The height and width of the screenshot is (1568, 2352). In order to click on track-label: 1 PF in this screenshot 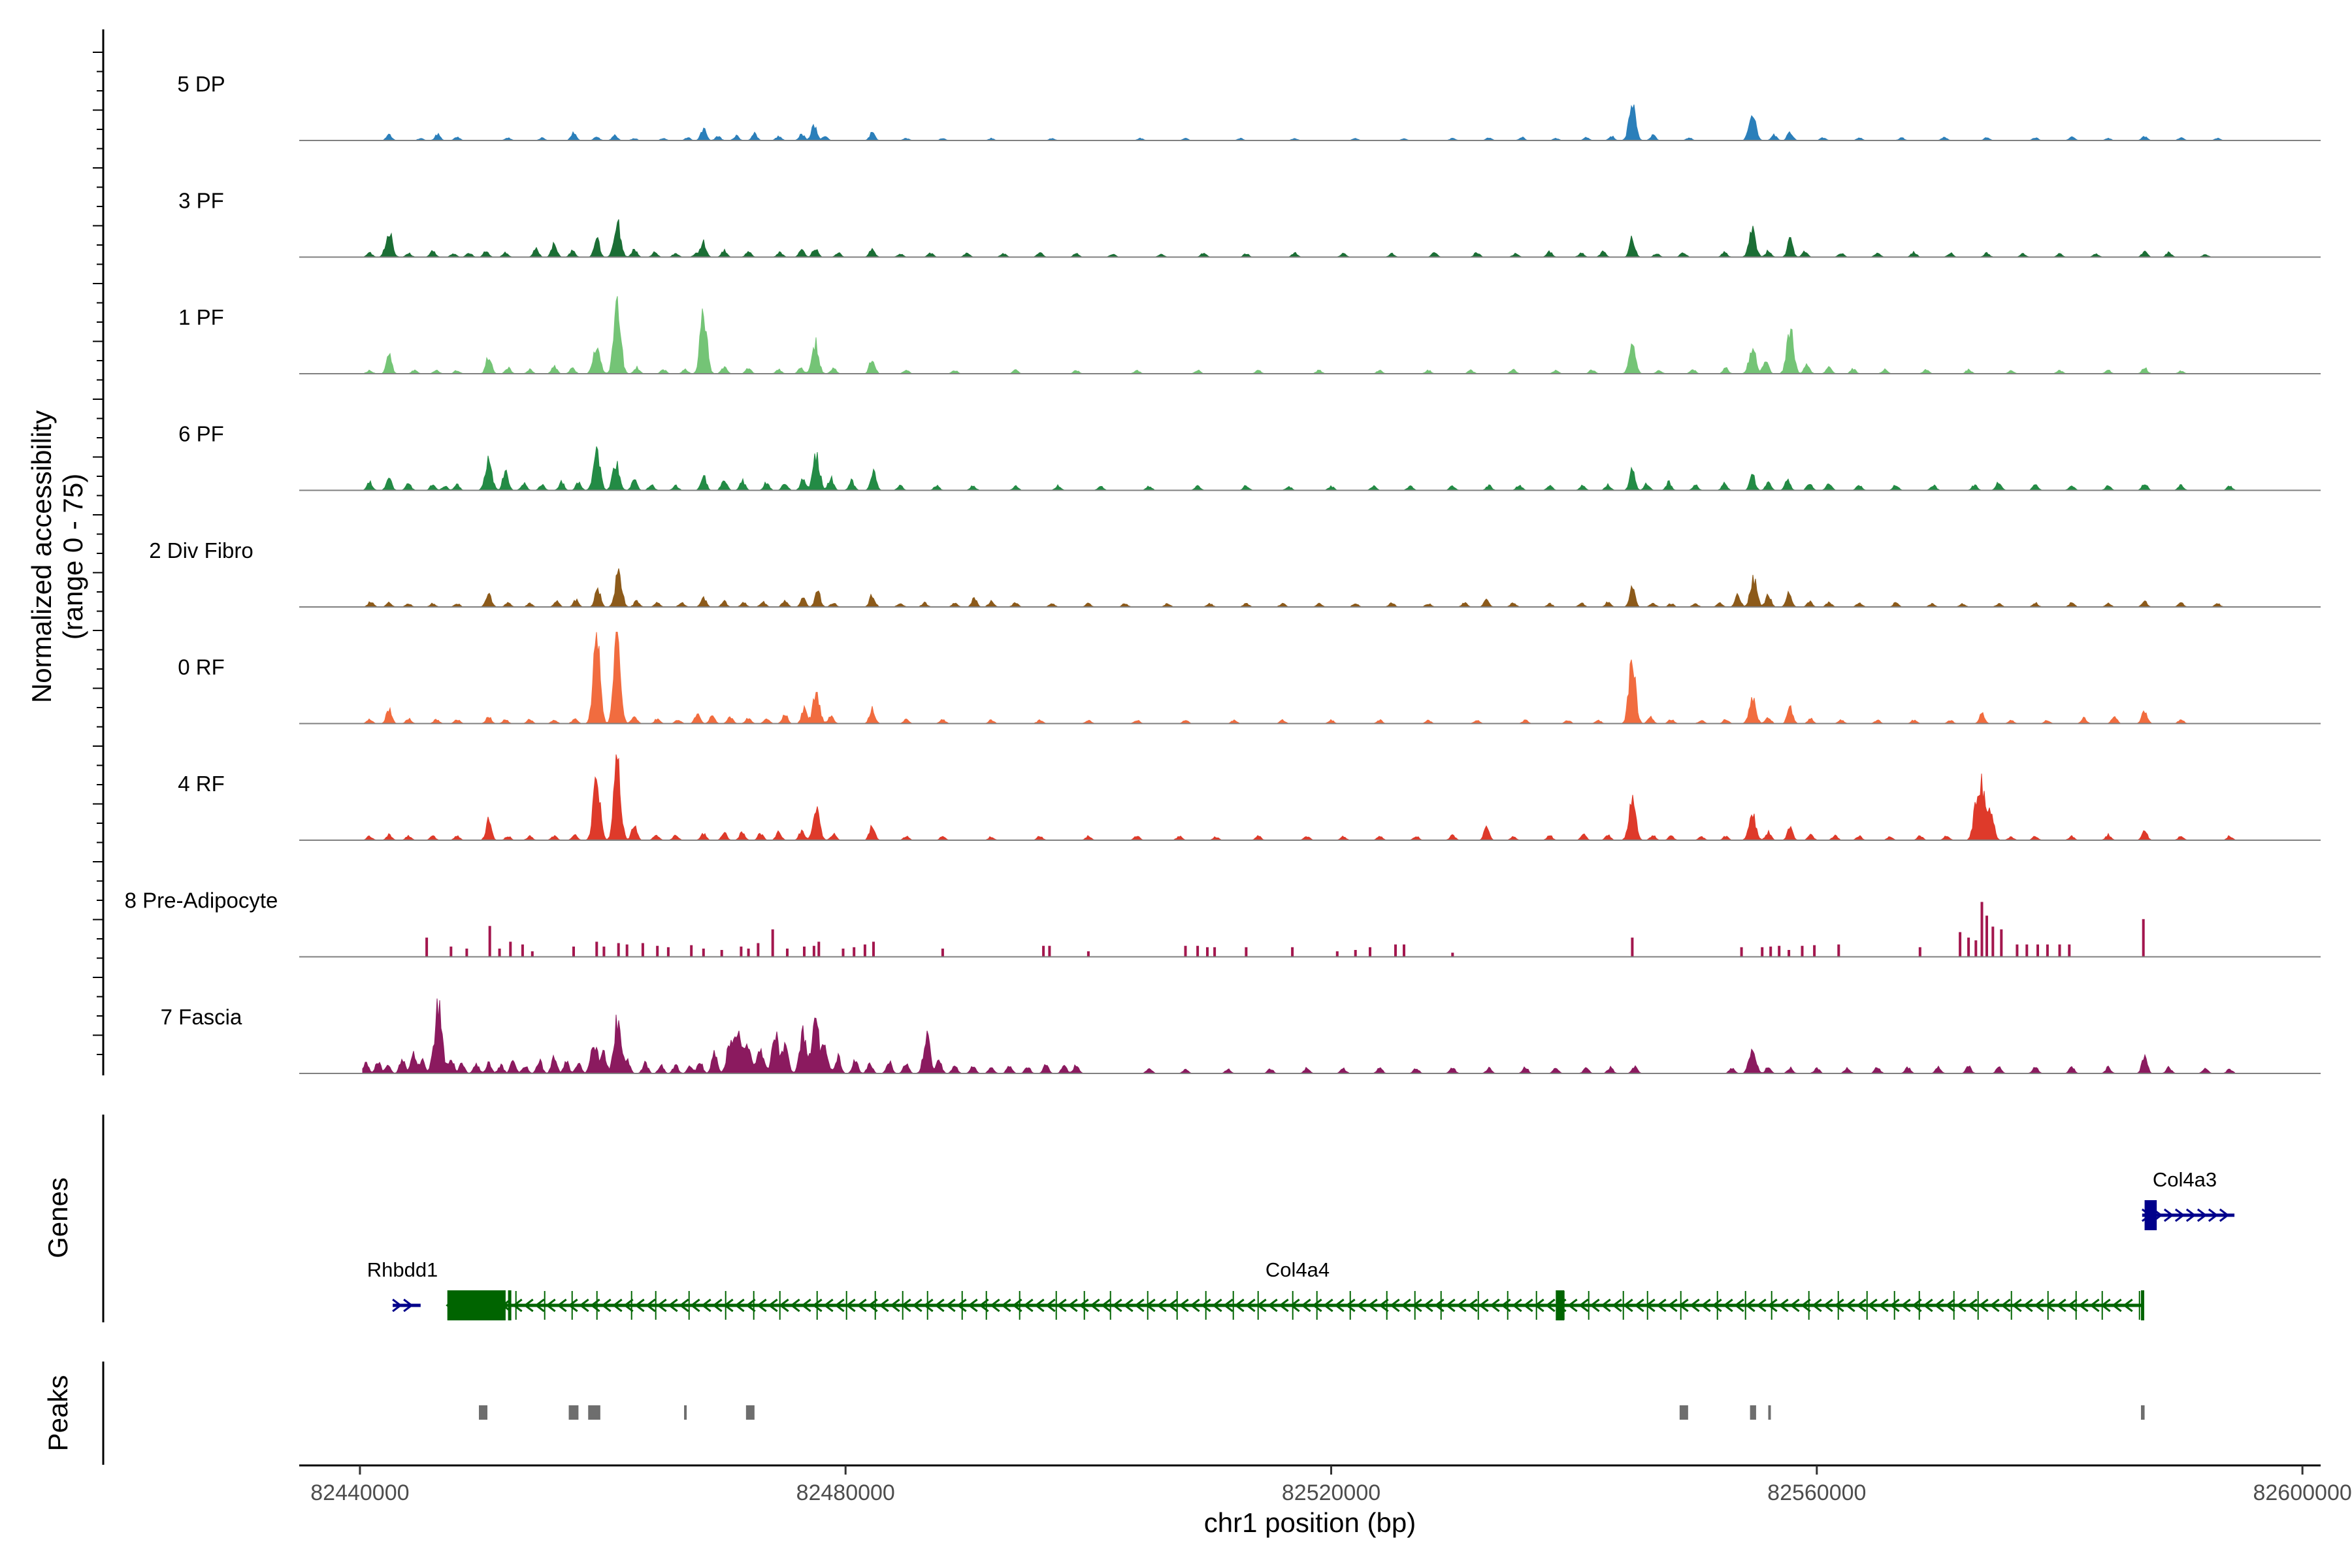, I will do `click(201, 317)`.